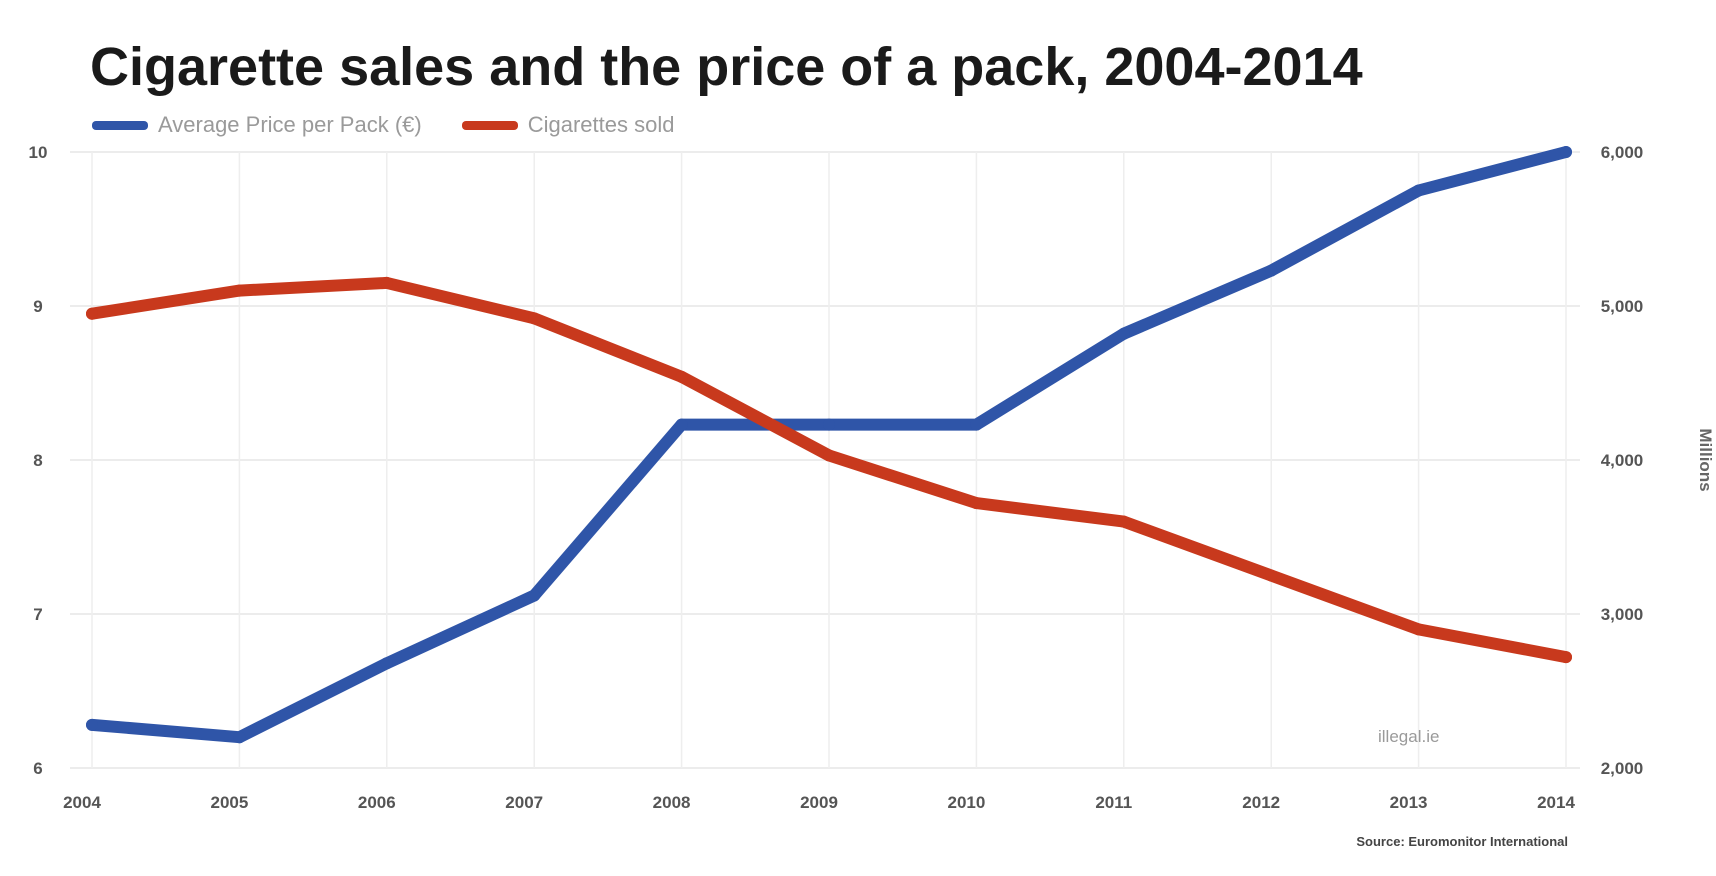 This screenshot has width=1716, height=876. What do you see at coordinates (37, 614) in the screenshot?
I see `y-left-tick-label: 7` at bounding box center [37, 614].